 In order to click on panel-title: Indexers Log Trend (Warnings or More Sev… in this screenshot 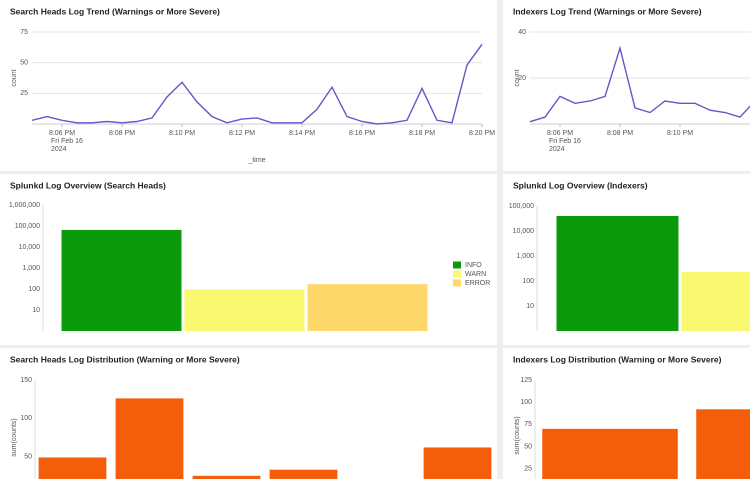, I will do `click(607, 11)`.